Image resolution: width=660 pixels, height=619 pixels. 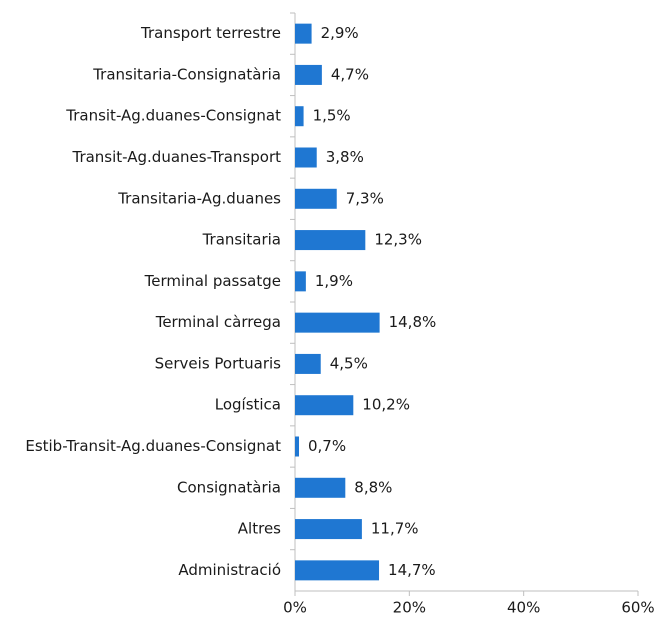 What do you see at coordinates (373, 487) in the screenshot?
I see `data-label: 8,8%` at bounding box center [373, 487].